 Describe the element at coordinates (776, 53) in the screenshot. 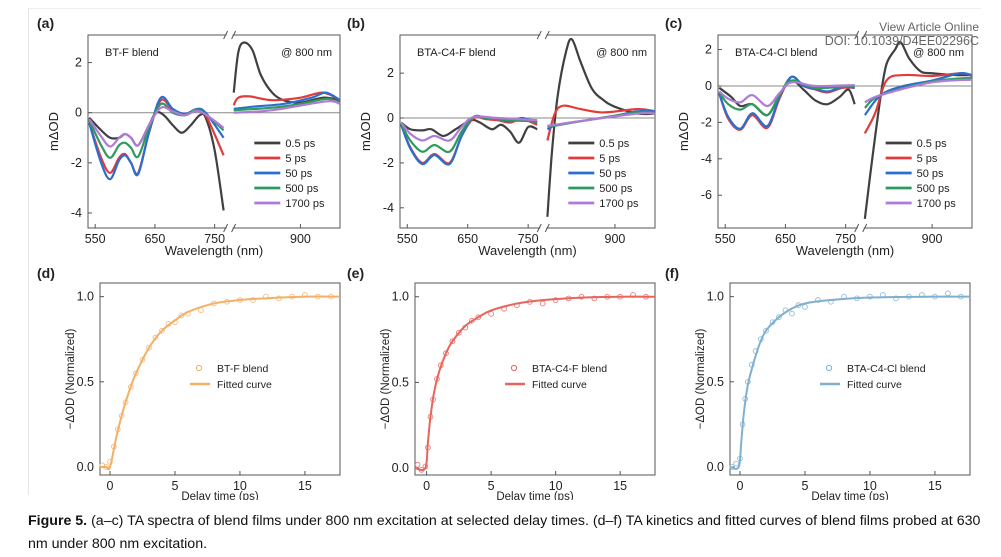

I see `sample-label: BTA-C4-Cl blend` at that location.